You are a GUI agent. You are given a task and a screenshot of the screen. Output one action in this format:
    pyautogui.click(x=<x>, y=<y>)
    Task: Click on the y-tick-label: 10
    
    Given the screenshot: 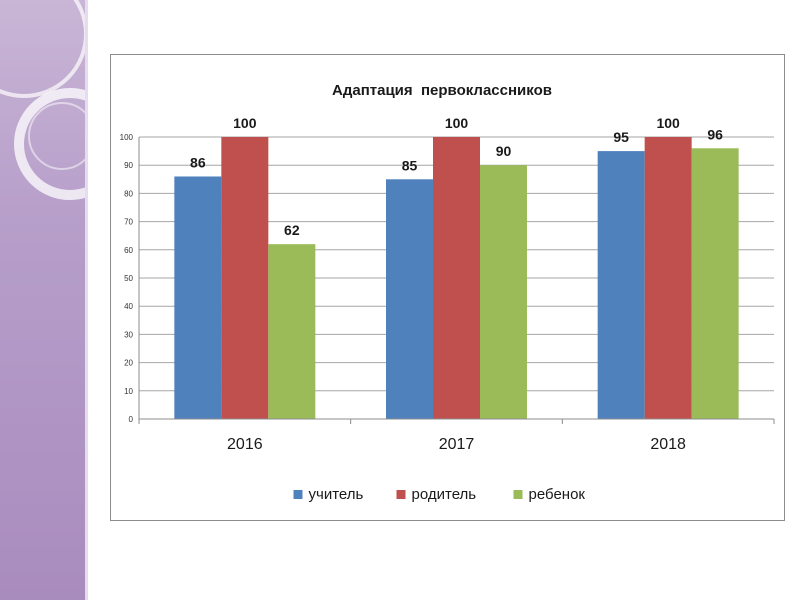 What is the action you would take?
    pyautogui.click(x=128, y=391)
    